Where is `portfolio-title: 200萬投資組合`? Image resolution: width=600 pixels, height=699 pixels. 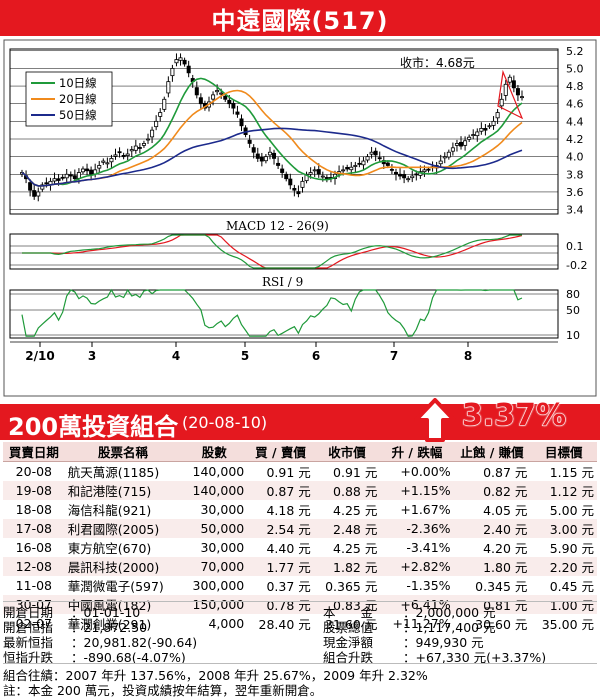 portfolio-title: 200萬投資組合 is located at coordinates (93, 427).